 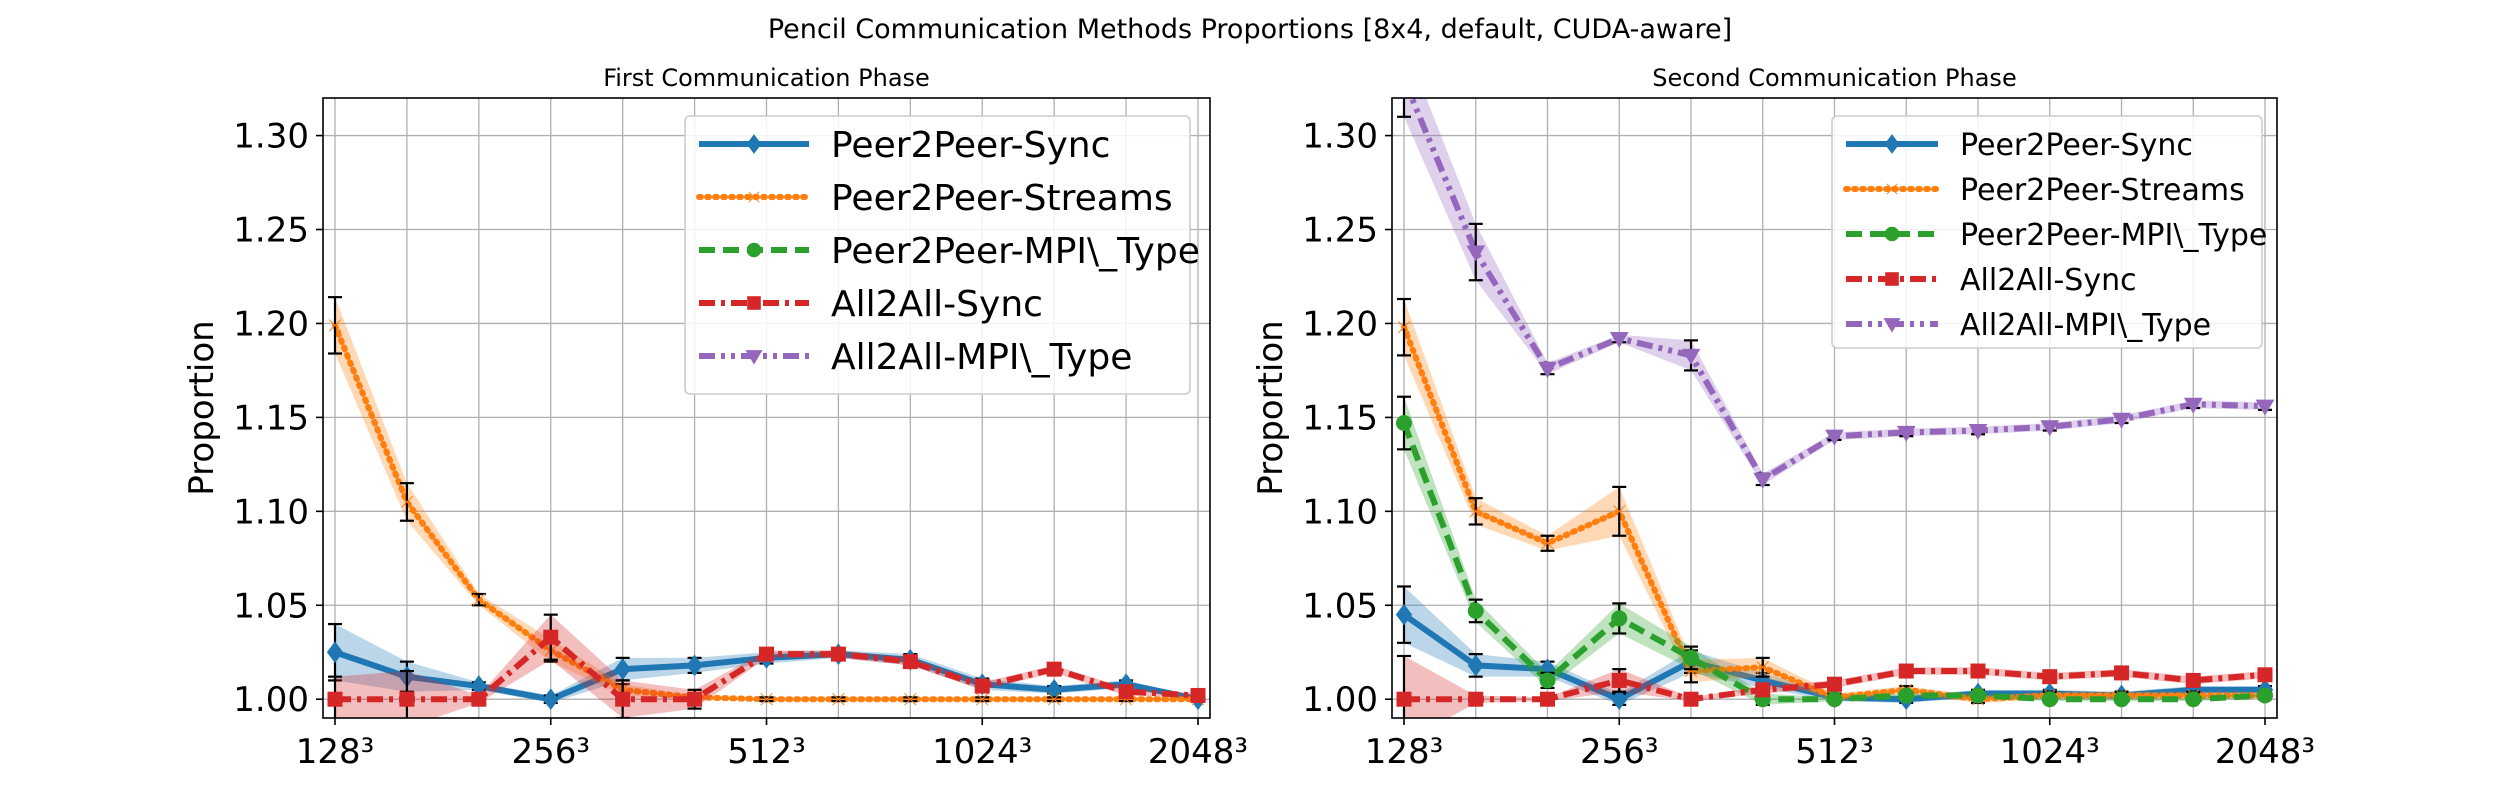 I want to click on panel-title: First Communication Phase, so click(x=766, y=78).